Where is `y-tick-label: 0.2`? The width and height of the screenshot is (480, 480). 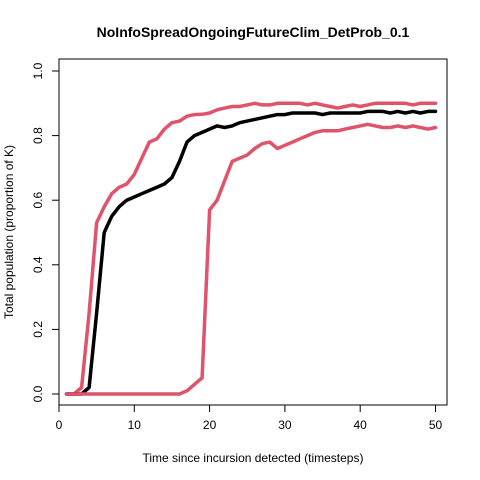
y-tick-label: 0.2 is located at coordinates (38, 329).